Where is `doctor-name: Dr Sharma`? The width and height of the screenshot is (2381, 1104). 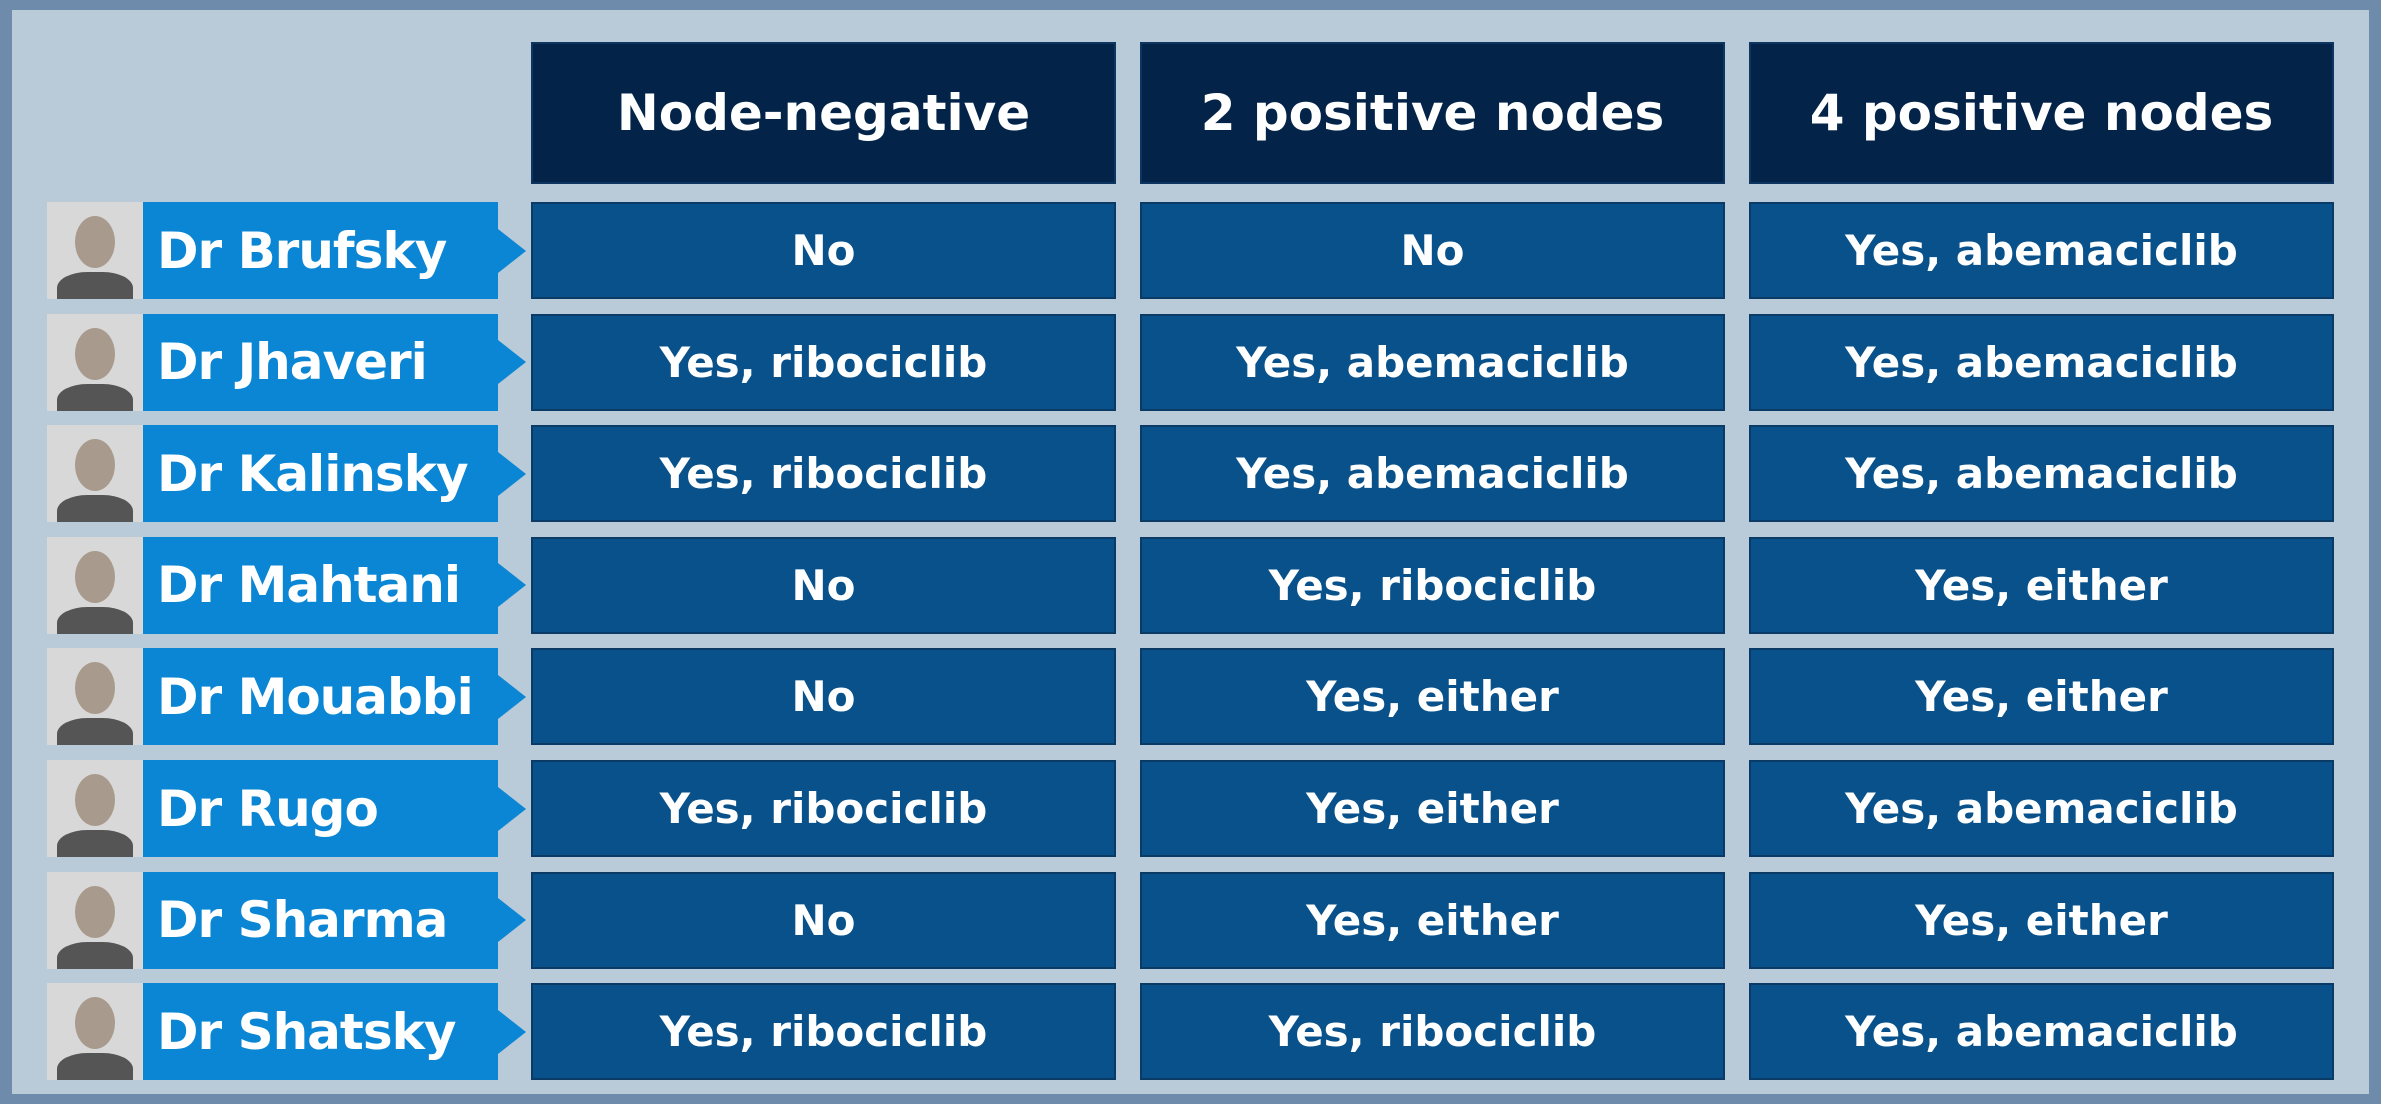 doctor-name: Dr Sharma is located at coordinates (320, 920).